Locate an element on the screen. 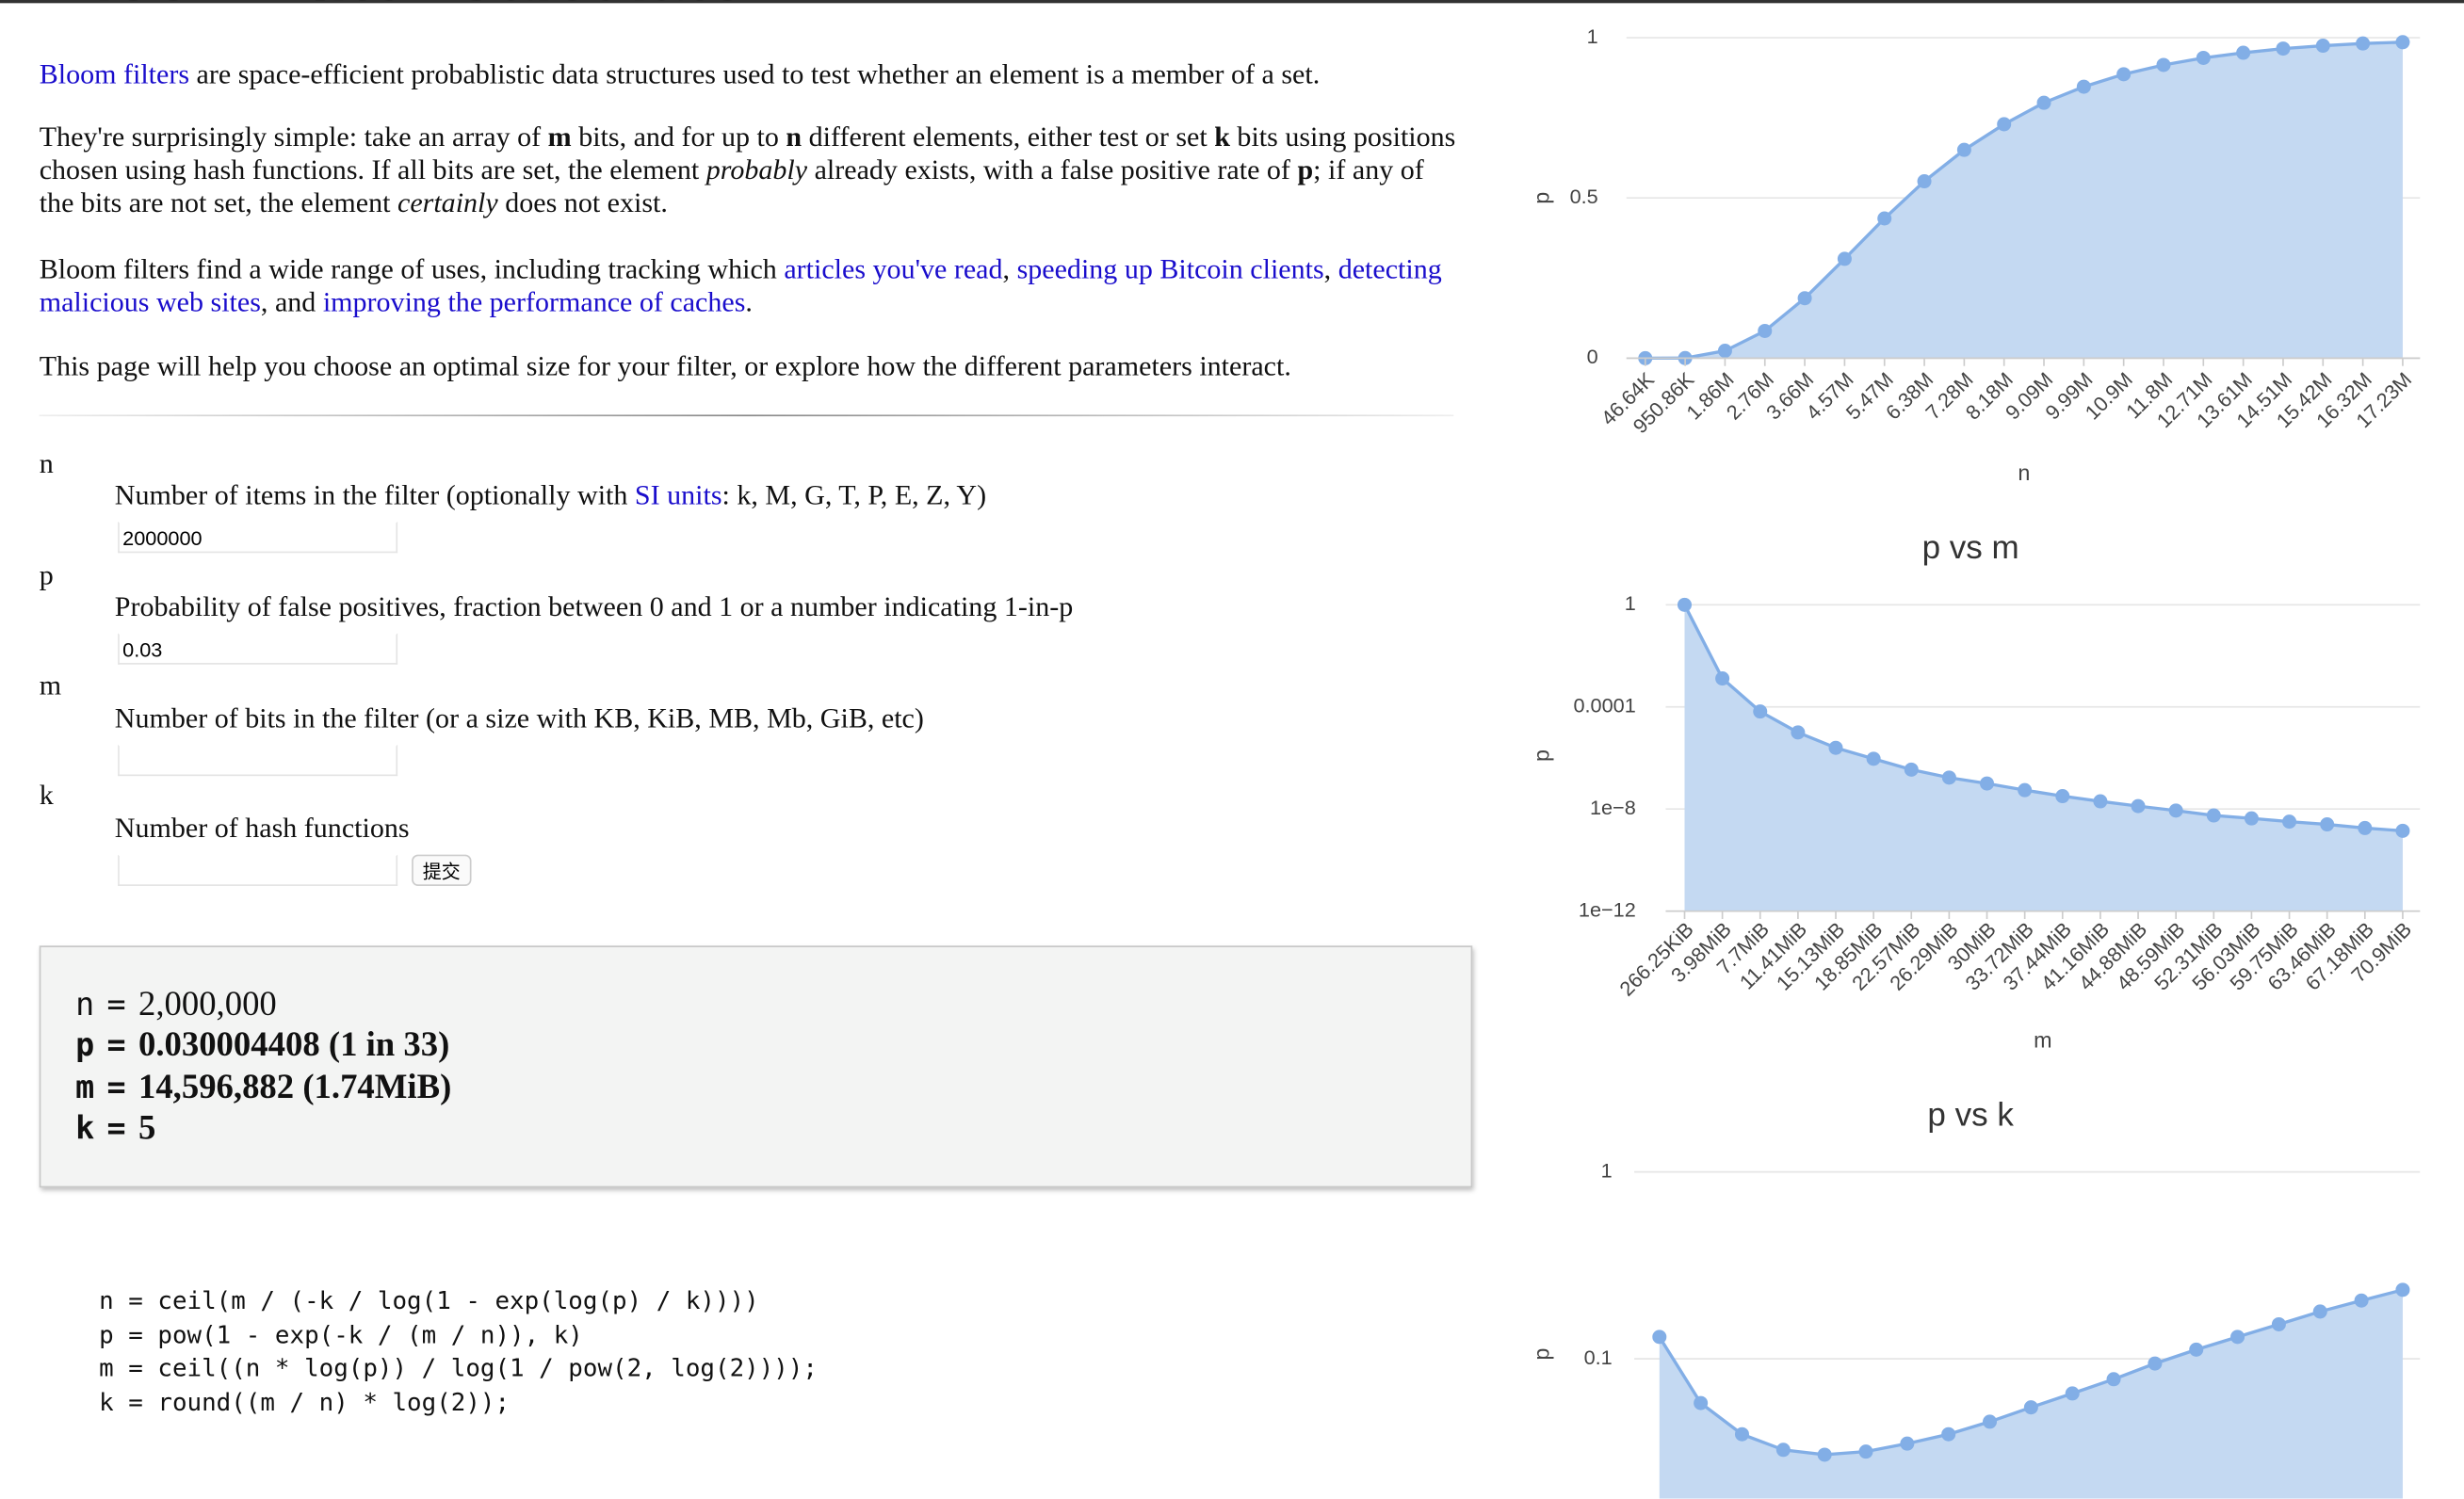 This screenshot has width=2464, height=1499. text: probably is located at coordinates (756, 169).